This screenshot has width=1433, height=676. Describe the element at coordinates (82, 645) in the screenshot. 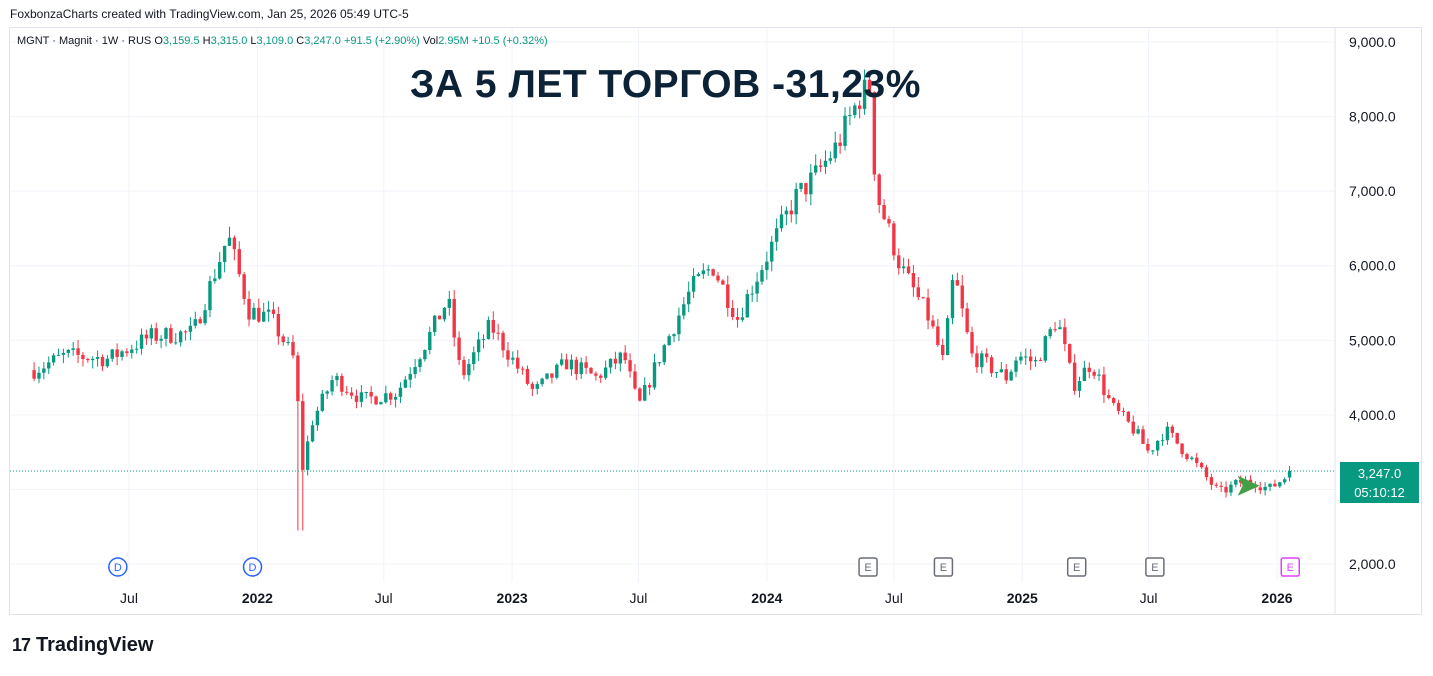

I see `tradingview-brand: 17 TradingView` at that location.